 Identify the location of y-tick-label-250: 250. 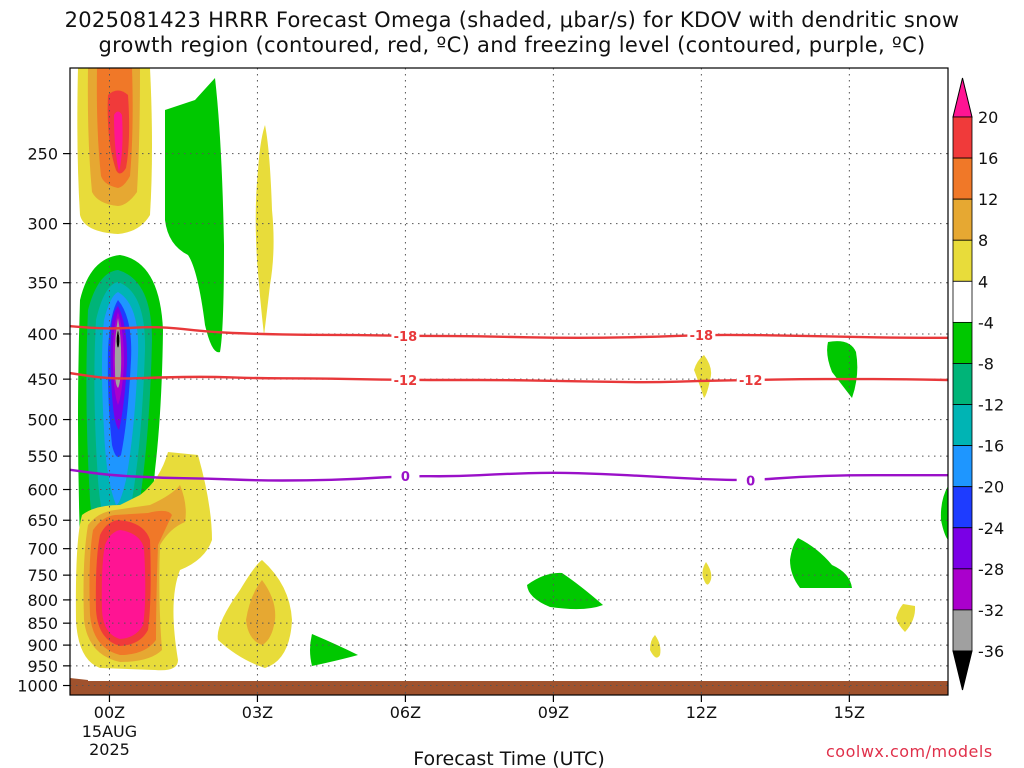
(42, 154).